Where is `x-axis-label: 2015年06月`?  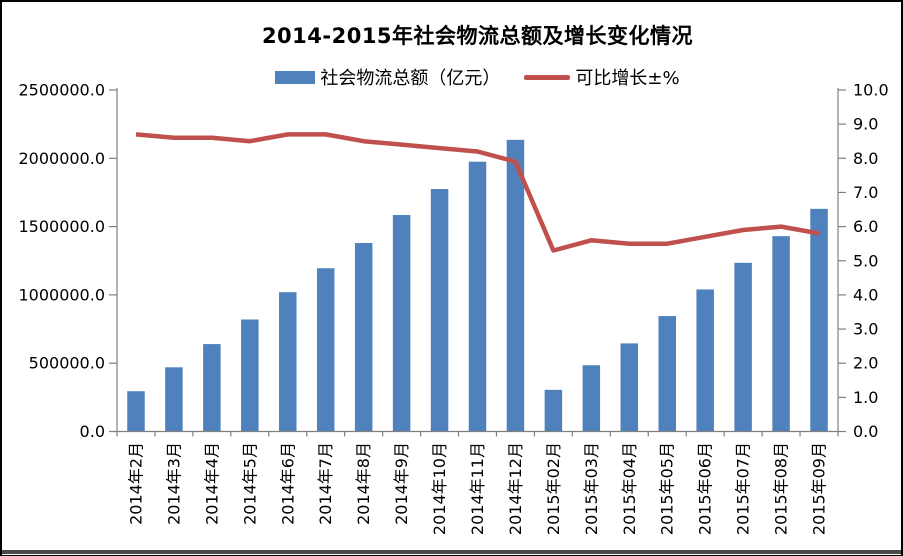
x-axis-label: 2015年06月 is located at coordinates (705, 488).